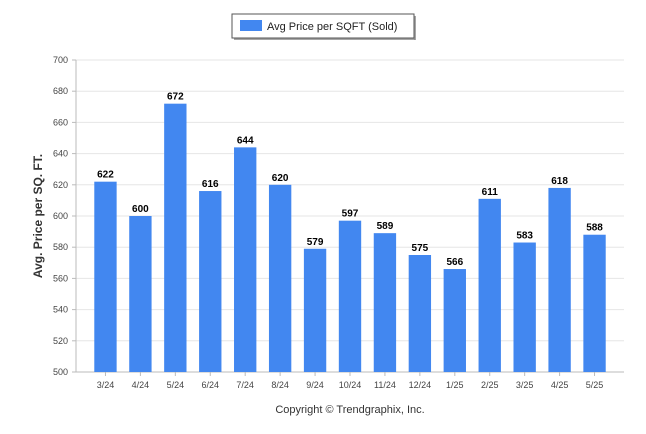 Image resolution: width=646 pixels, height=434 pixels. What do you see at coordinates (524, 236) in the screenshot?
I see `data-label: 583` at bounding box center [524, 236].